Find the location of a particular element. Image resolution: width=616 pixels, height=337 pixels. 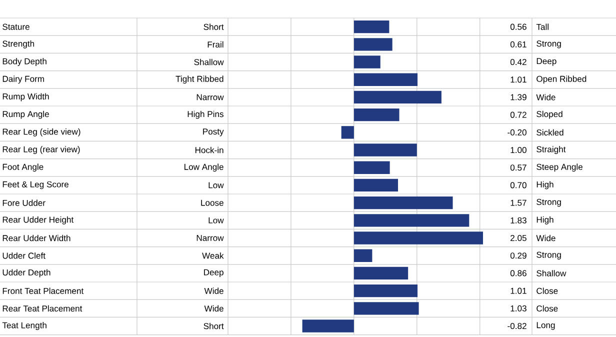

y-tick-label: Rear Teat Placement is located at coordinates (42, 308).